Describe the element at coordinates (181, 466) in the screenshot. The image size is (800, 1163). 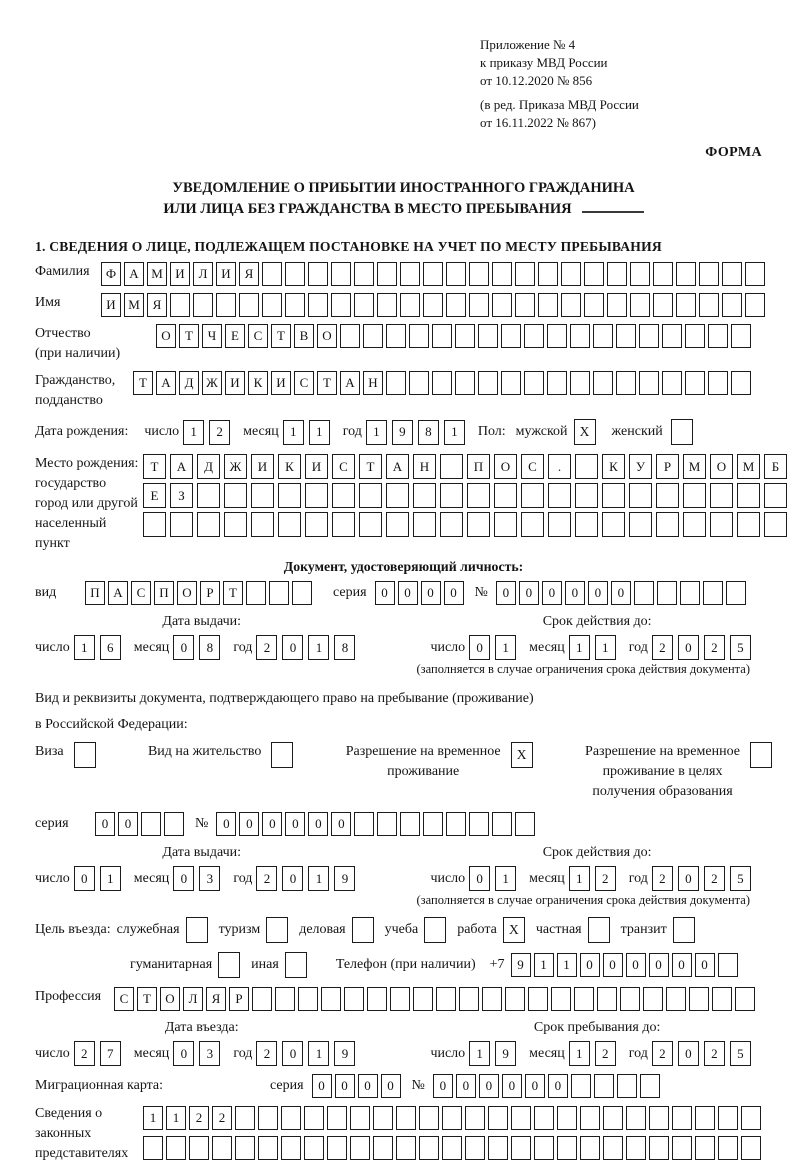
I see `char-cell: А` at that location.